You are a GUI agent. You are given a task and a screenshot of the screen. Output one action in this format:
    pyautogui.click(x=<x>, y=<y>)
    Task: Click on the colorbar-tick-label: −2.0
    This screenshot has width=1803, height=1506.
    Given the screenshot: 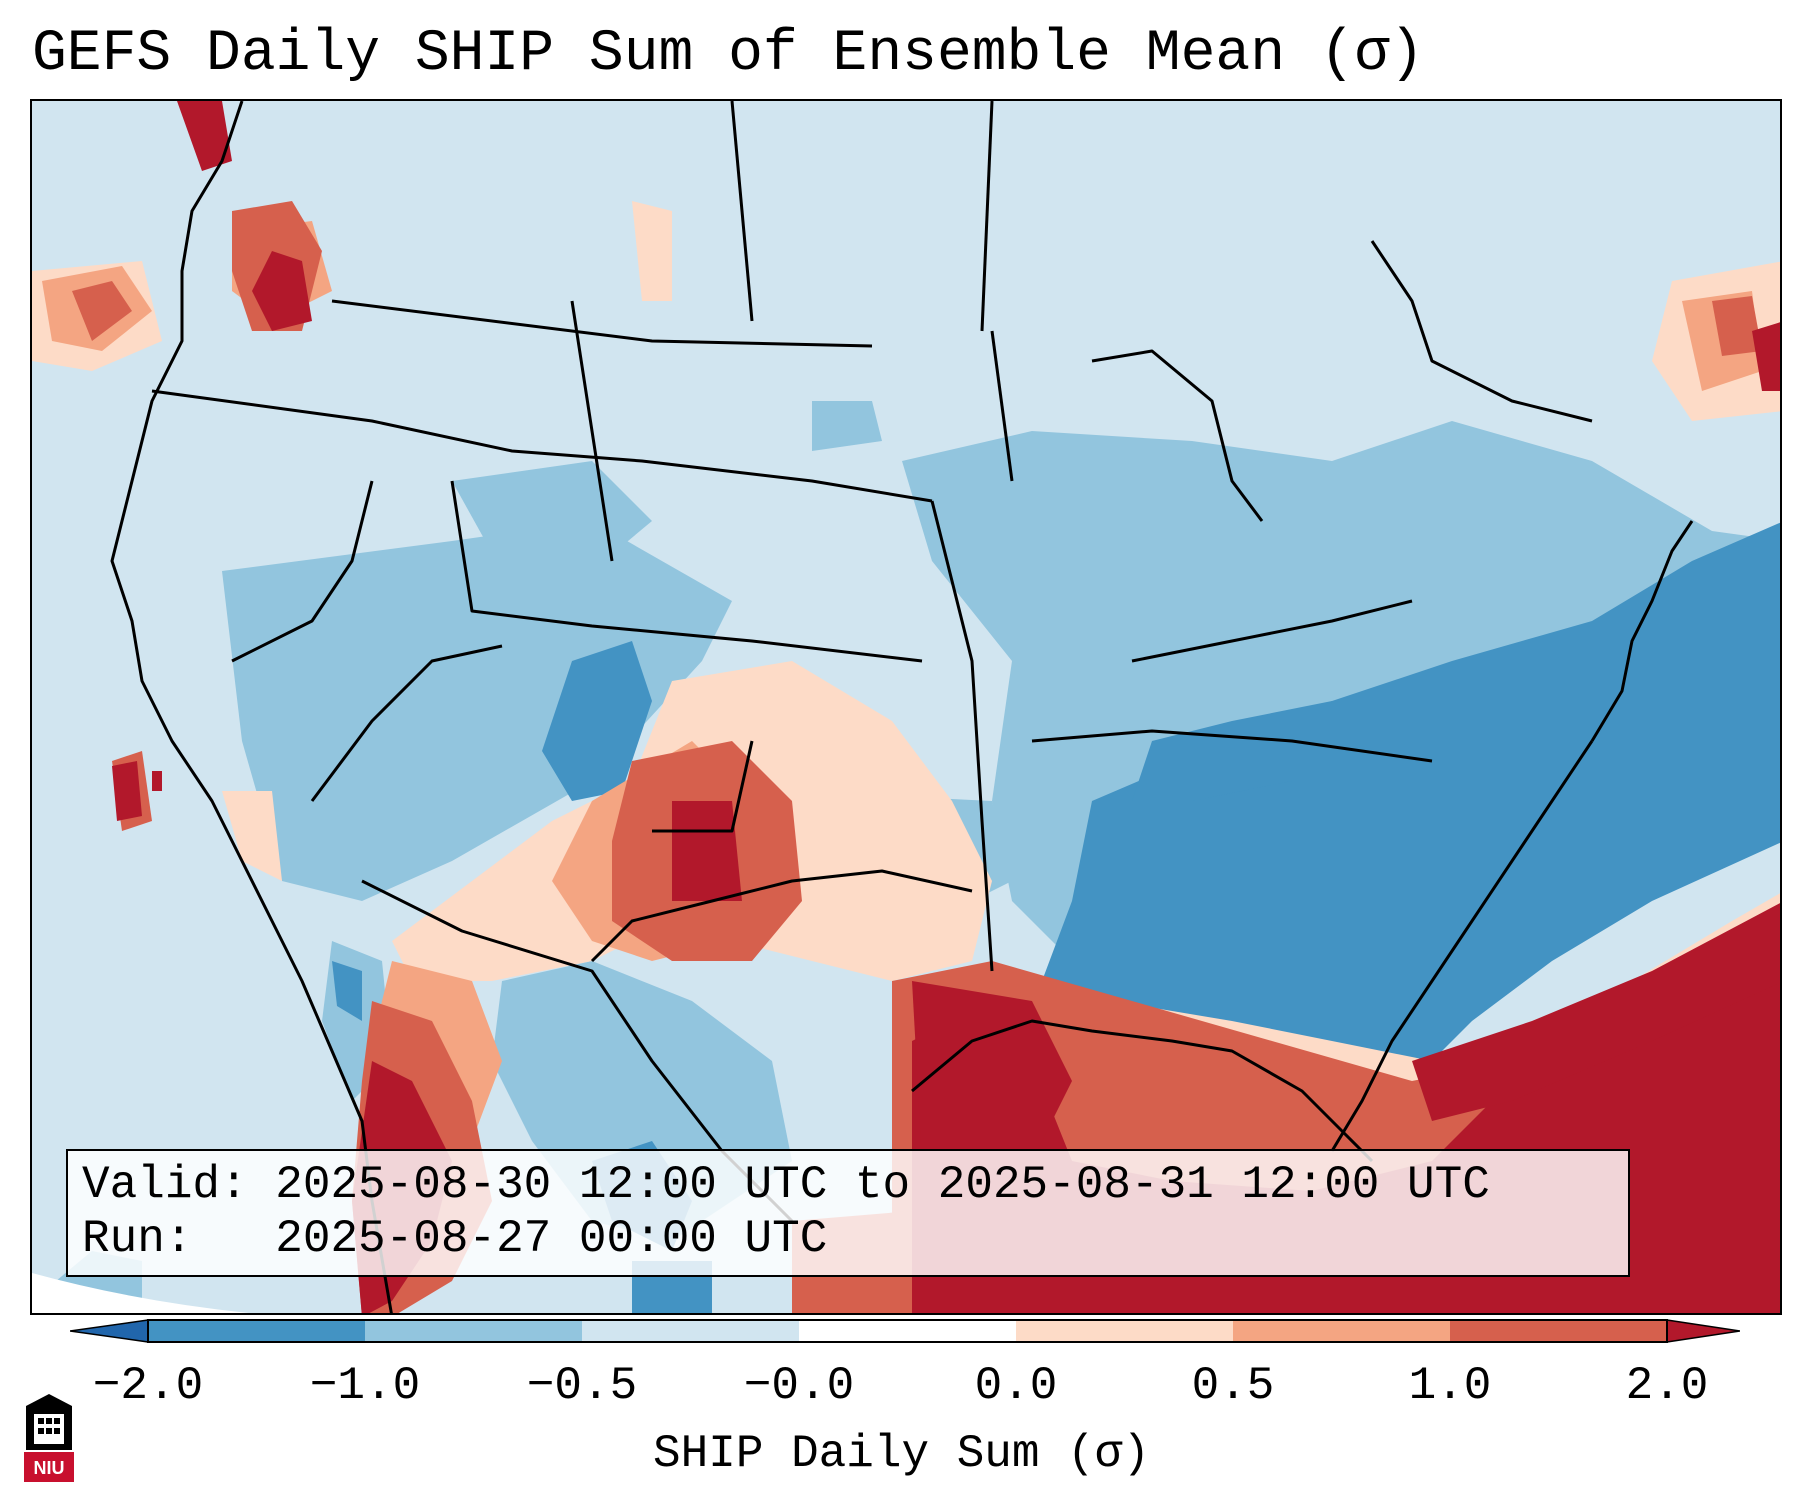 What is the action you would take?
    pyautogui.click(x=148, y=1386)
    